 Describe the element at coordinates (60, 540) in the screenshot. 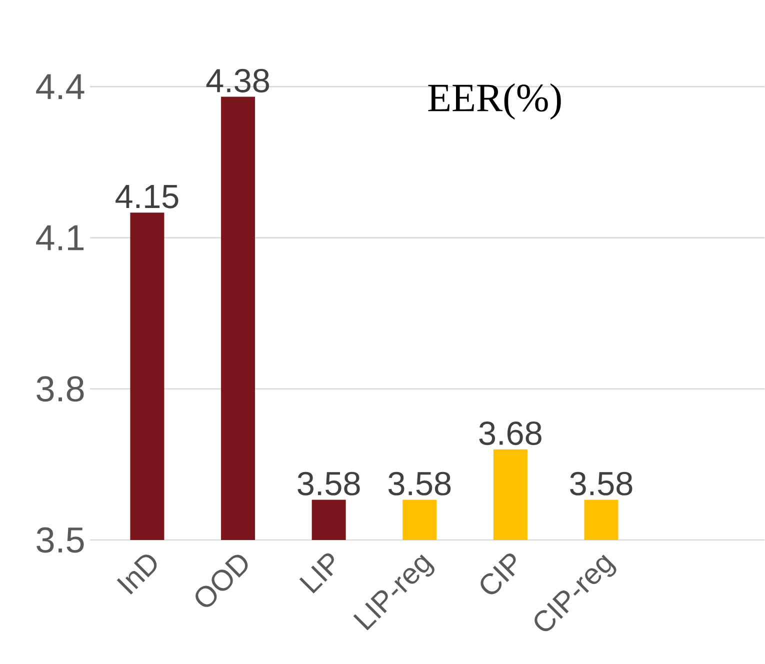

I see `y-tick-label: 3.5` at that location.